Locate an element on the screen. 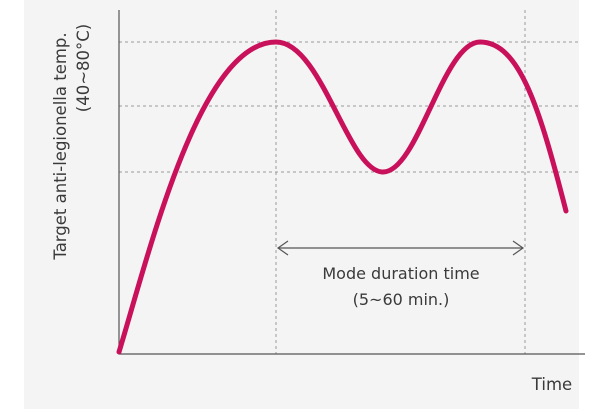  y-axis-label-line2: (40~80°C) is located at coordinates (83, 68).